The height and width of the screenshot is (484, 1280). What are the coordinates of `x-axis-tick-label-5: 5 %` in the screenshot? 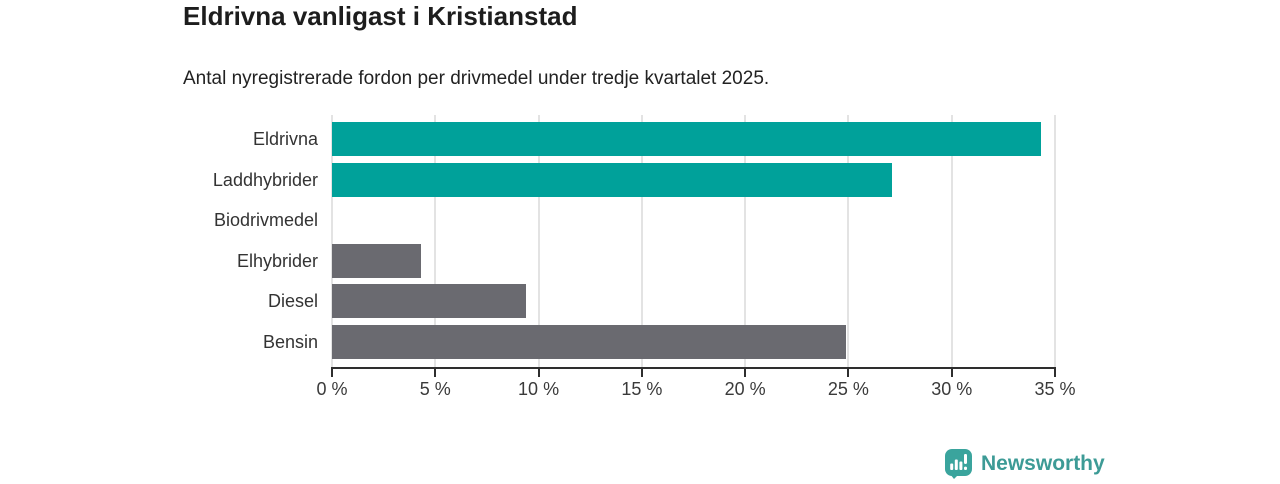 It's located at (435, 389).